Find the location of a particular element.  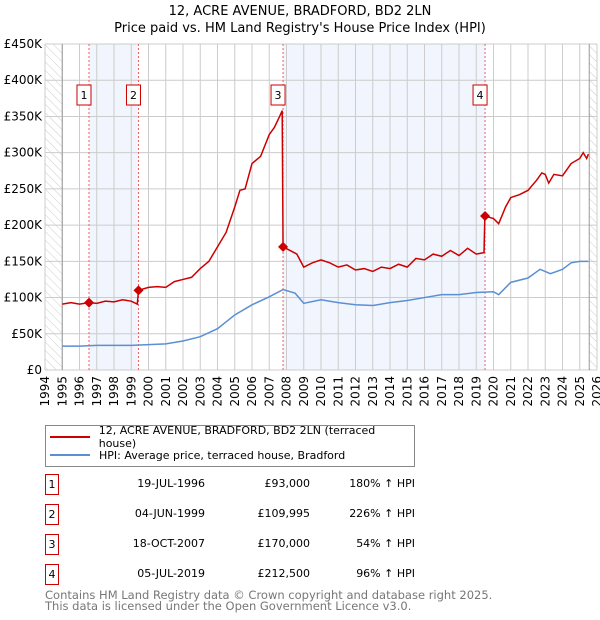

x-tick-label: 2001 is located at coordinates (166, 391).